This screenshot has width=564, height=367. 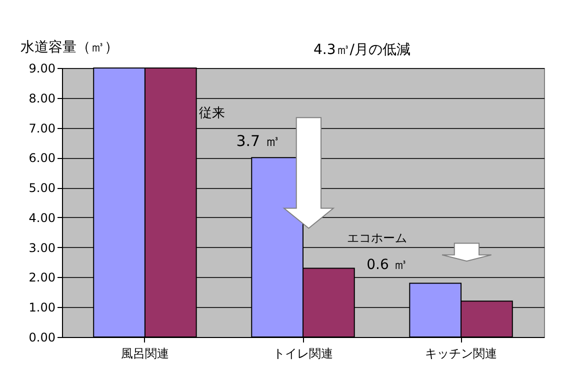 I want to click on y-tick-label: 3.00, so click(x=42, y=247).